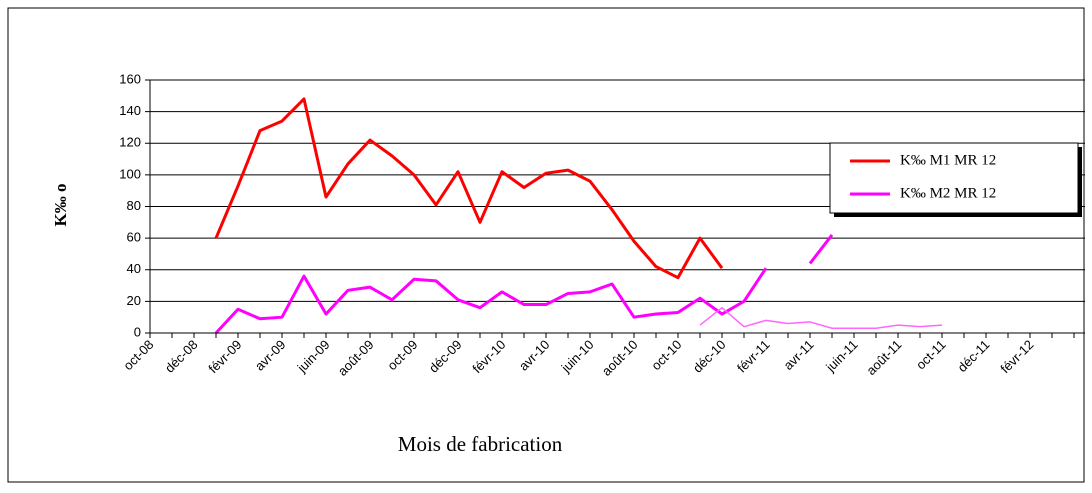 The height and width of the screenshot is (493, 1092). What do you see at coordinates (134, 237) in the screenshot?
I see `y-tick-label: 60` at bounding box center [134, 237].